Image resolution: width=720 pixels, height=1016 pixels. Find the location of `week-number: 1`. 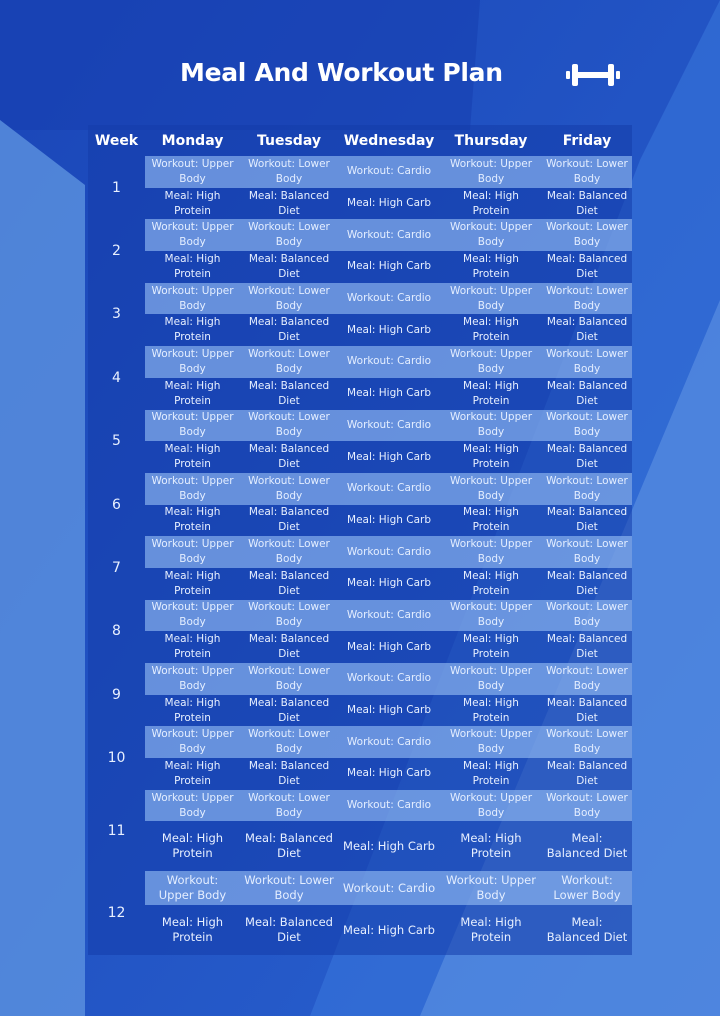

week-number: 1 is located at coordinates (116, 187).